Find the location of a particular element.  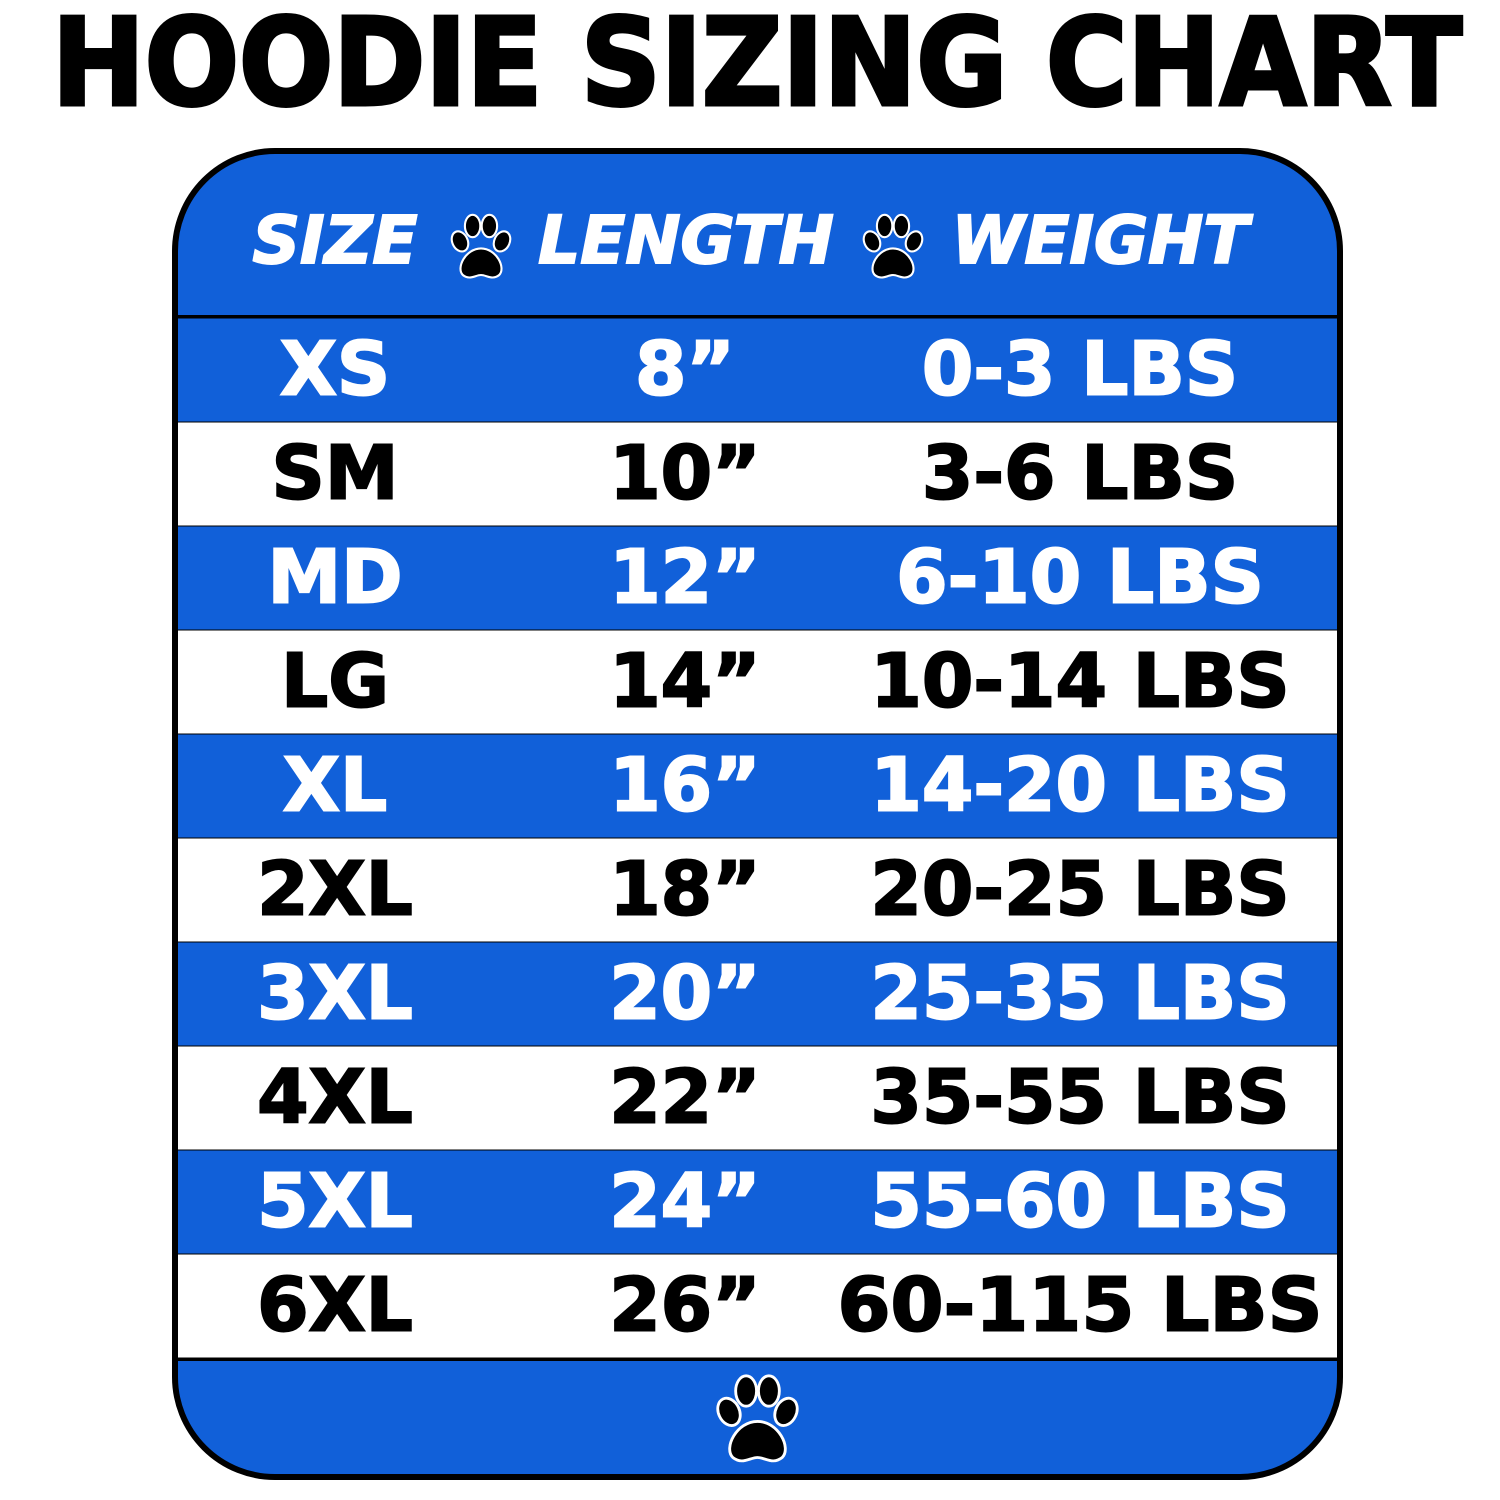

table-cell: 14” is located at coordinates (685, 682).